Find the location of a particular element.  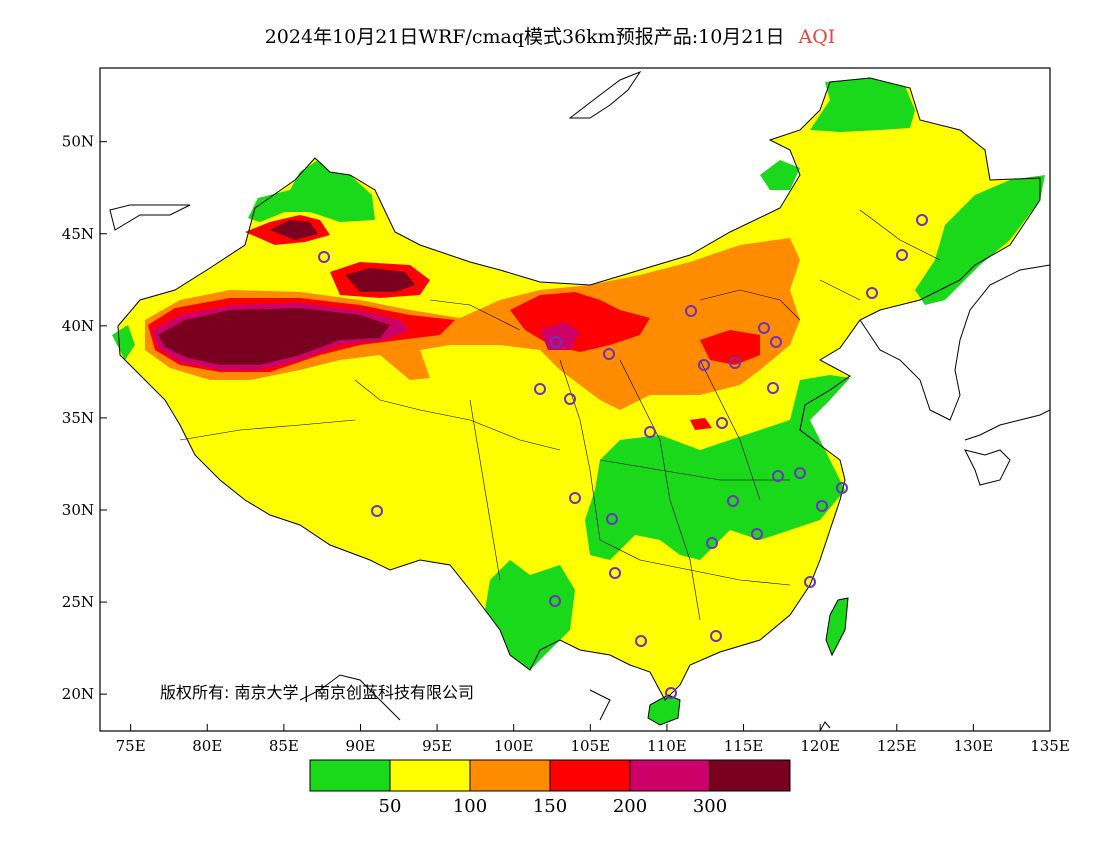

lon-tick-label: 110E is located at coordinates (667, 746).